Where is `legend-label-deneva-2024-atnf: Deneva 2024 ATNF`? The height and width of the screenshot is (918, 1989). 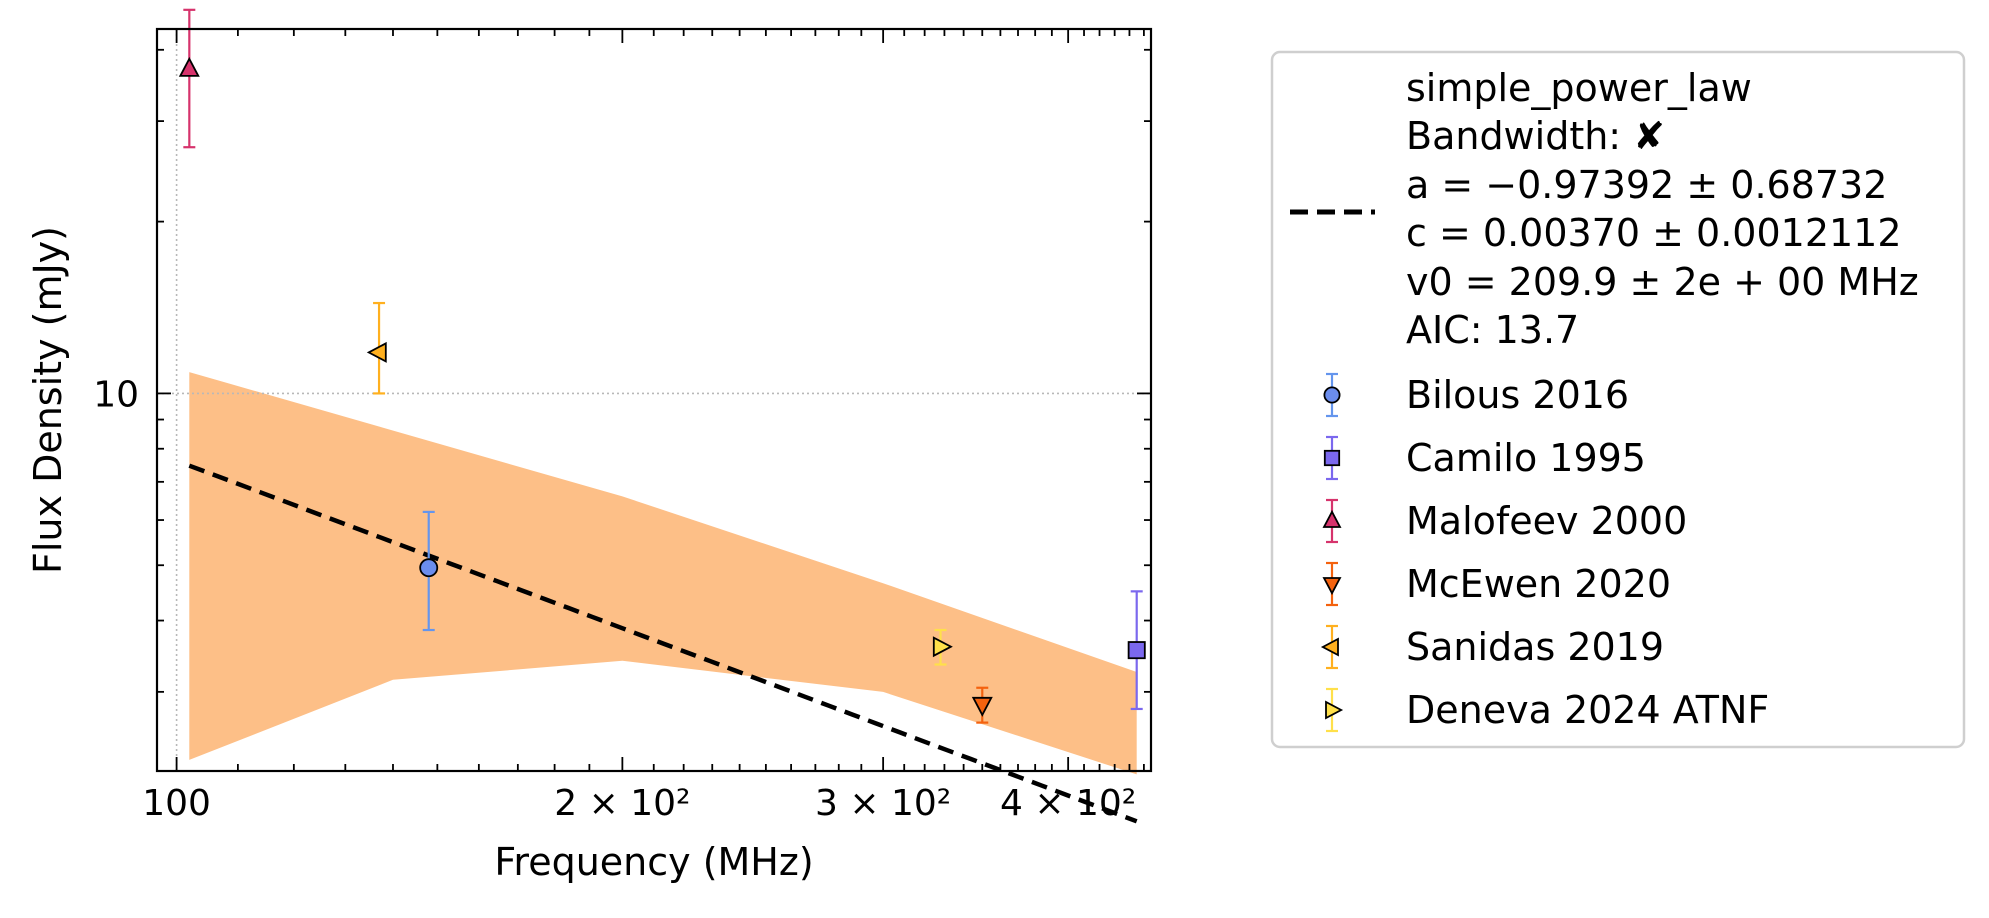 legend-label-deneva-2024-atnf: Deneva 2024 ATNF is located at coordinates (1587, 710).